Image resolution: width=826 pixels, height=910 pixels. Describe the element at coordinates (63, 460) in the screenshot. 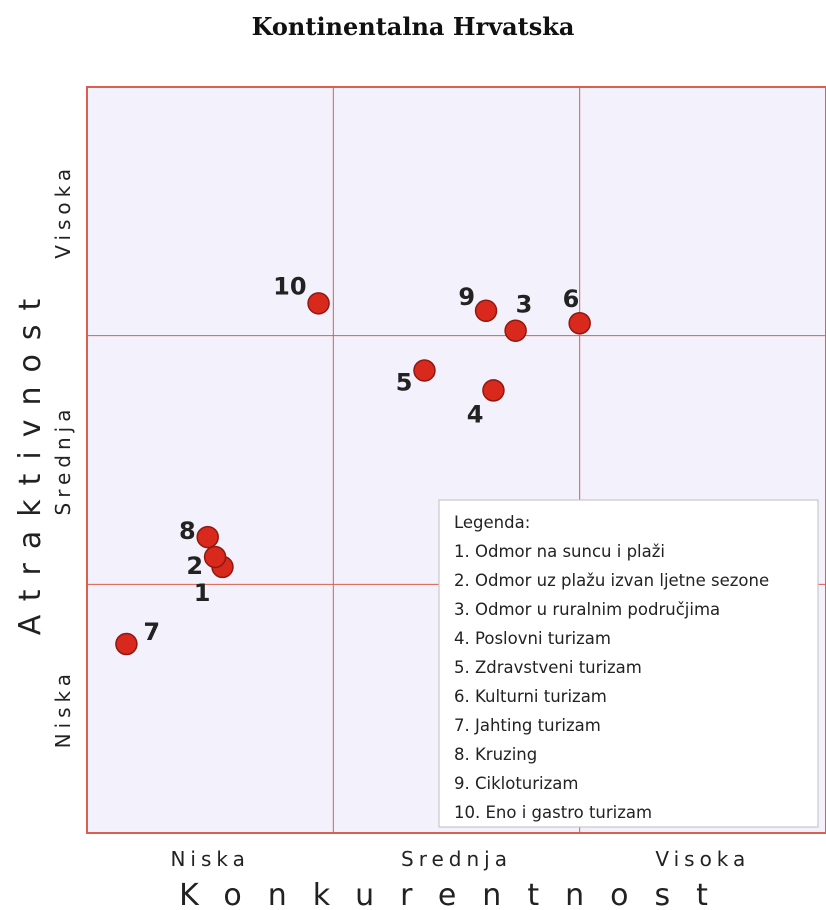

I see `y-tick-label: Srednja` at that location.